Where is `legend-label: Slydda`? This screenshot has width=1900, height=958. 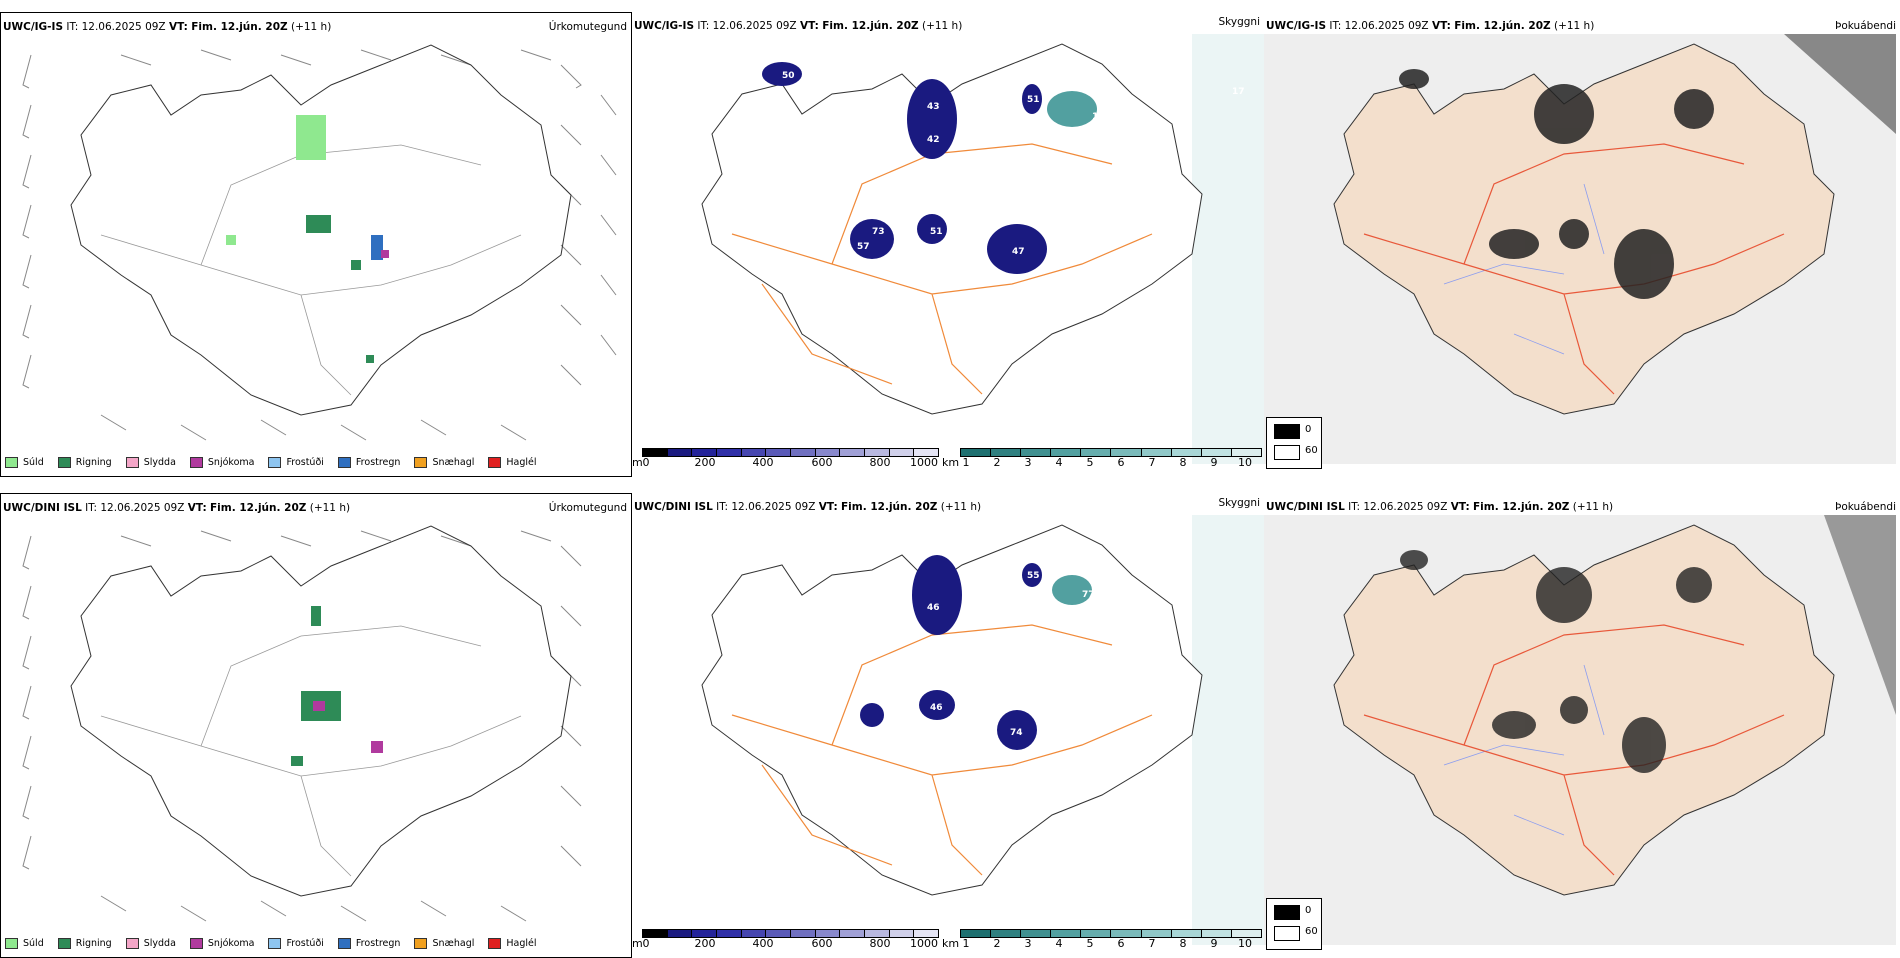 legend-label: Slydda is located at coordinates (159, 943).